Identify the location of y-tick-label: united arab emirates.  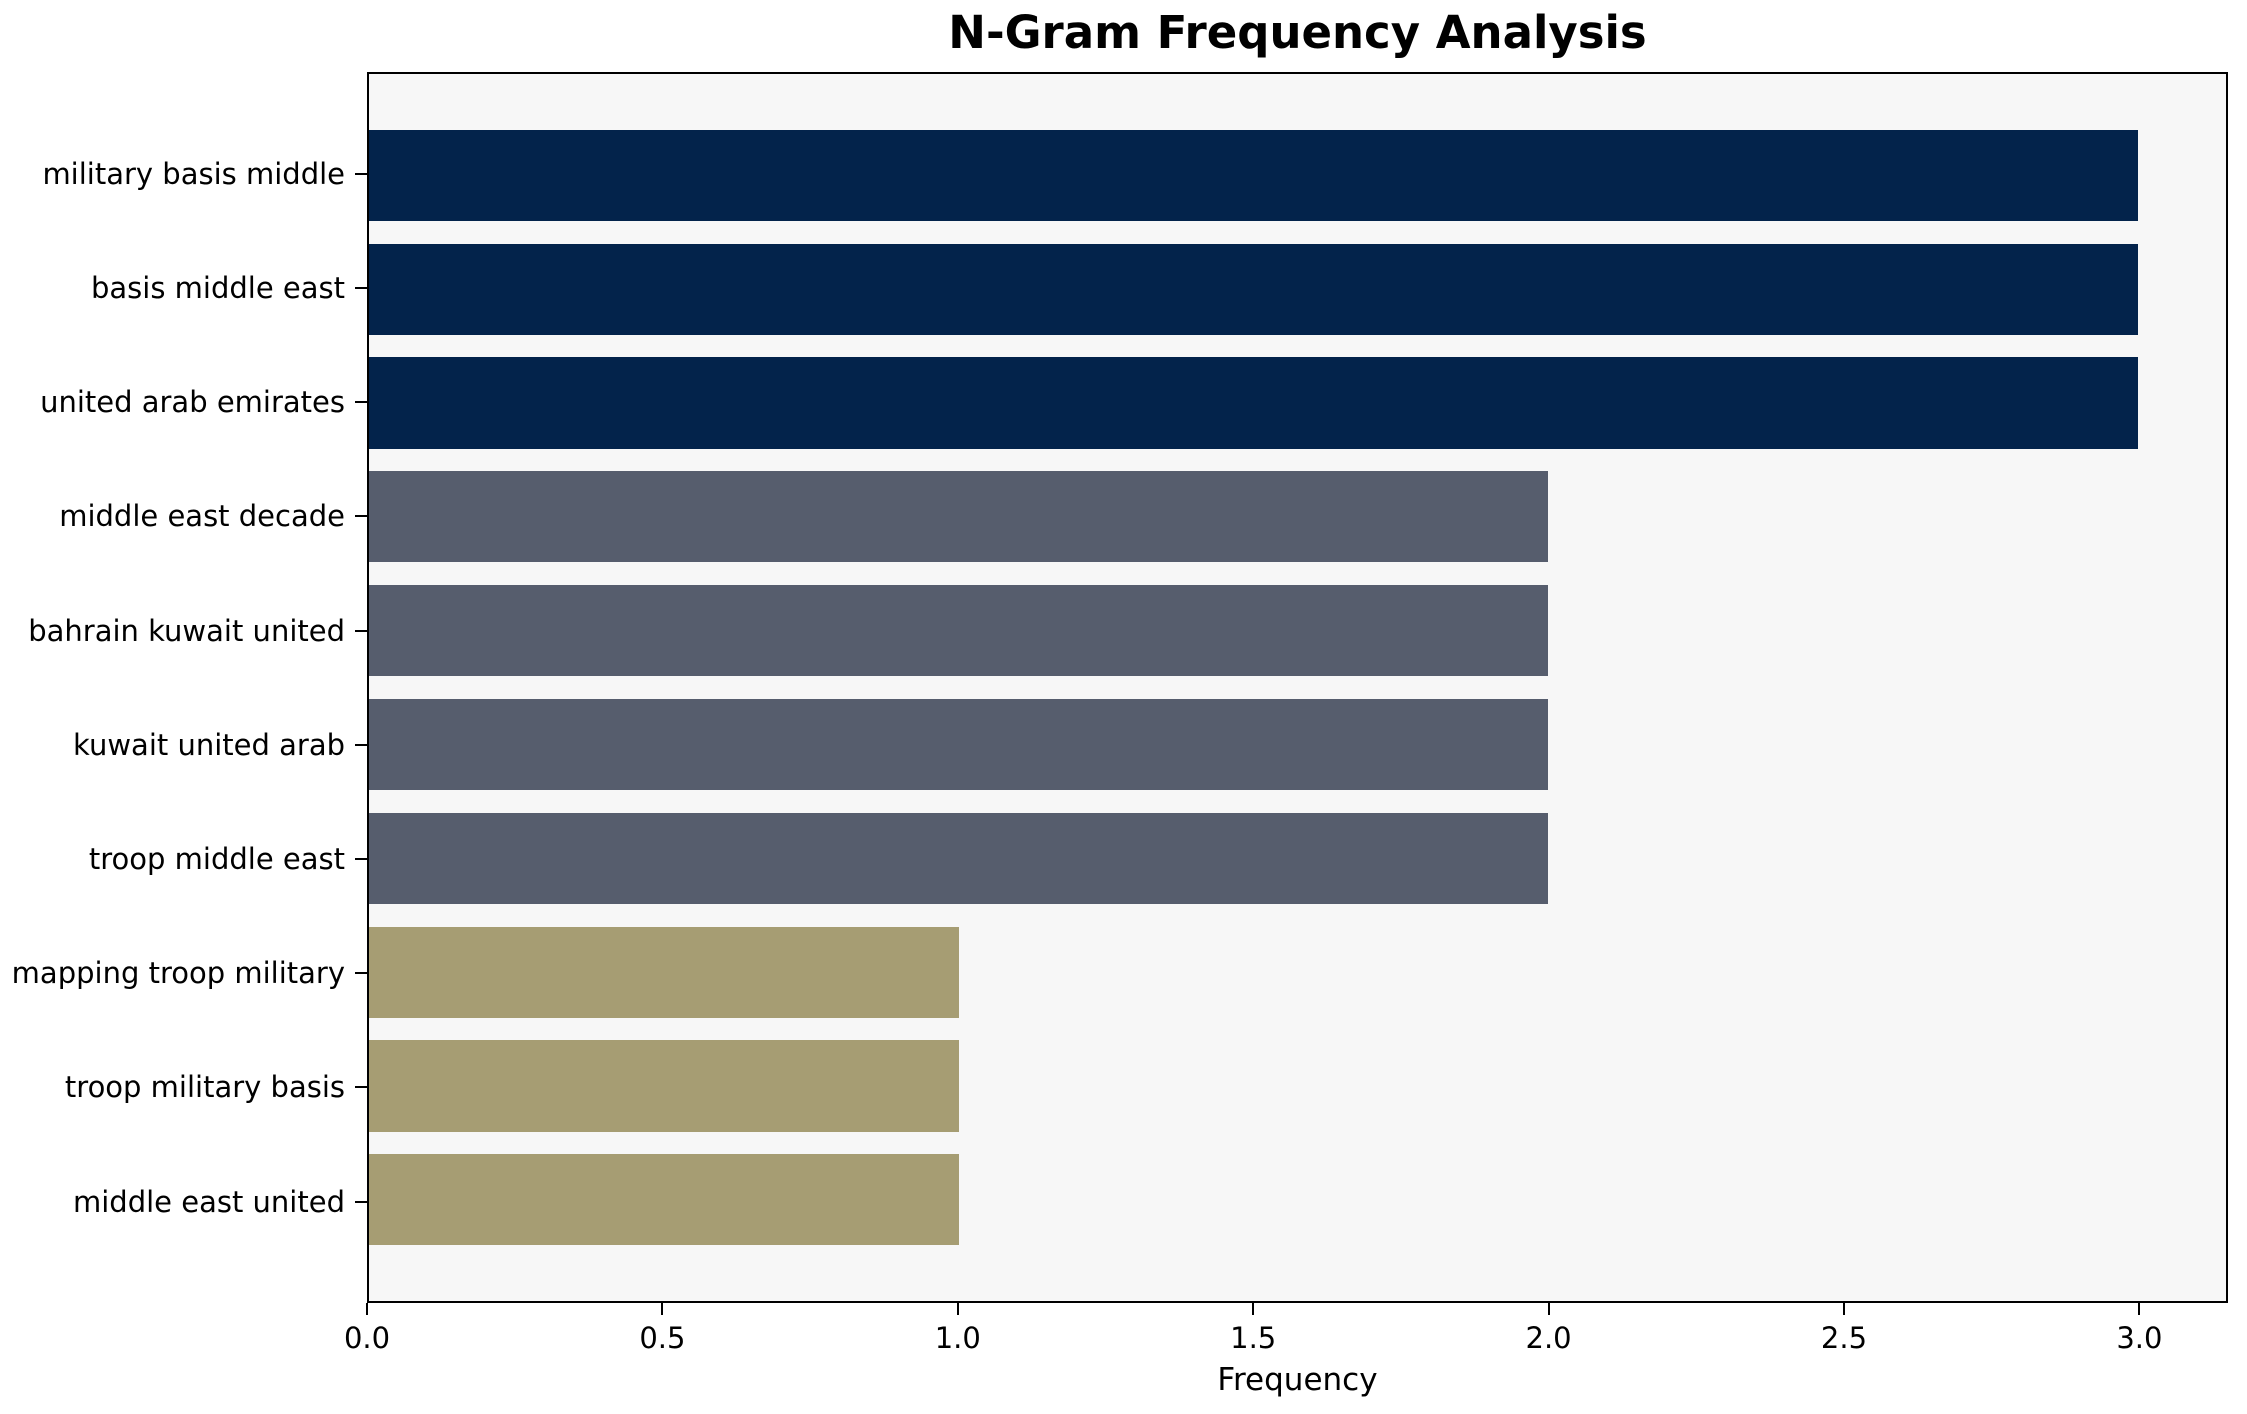
(192, 402).